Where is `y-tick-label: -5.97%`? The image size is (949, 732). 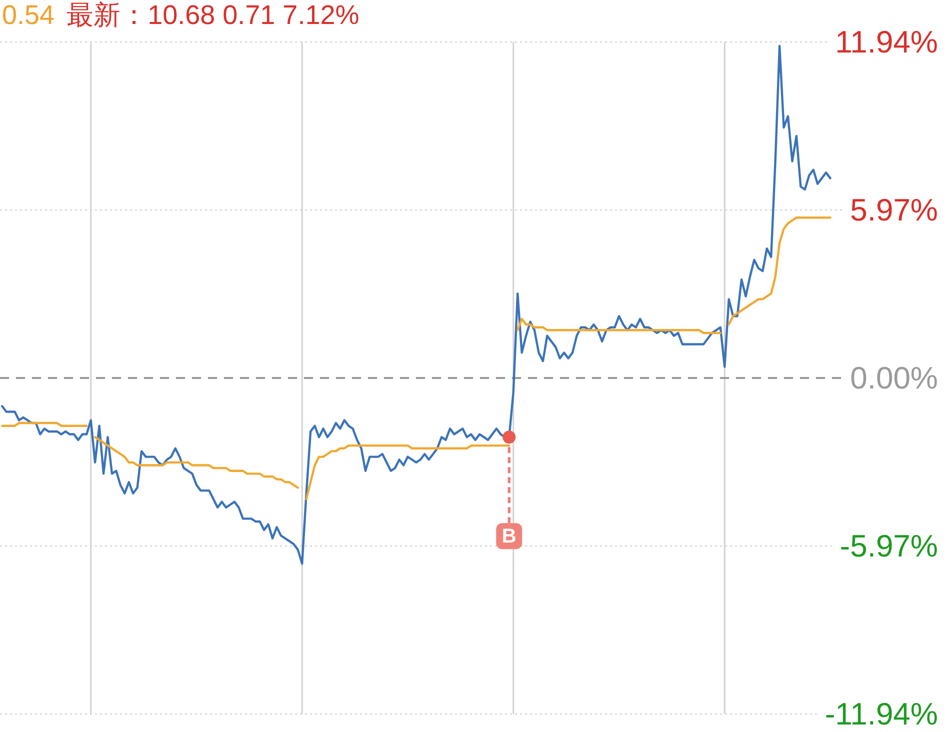
y-tick-label: -5.97% is located at coordinates (889, 546).